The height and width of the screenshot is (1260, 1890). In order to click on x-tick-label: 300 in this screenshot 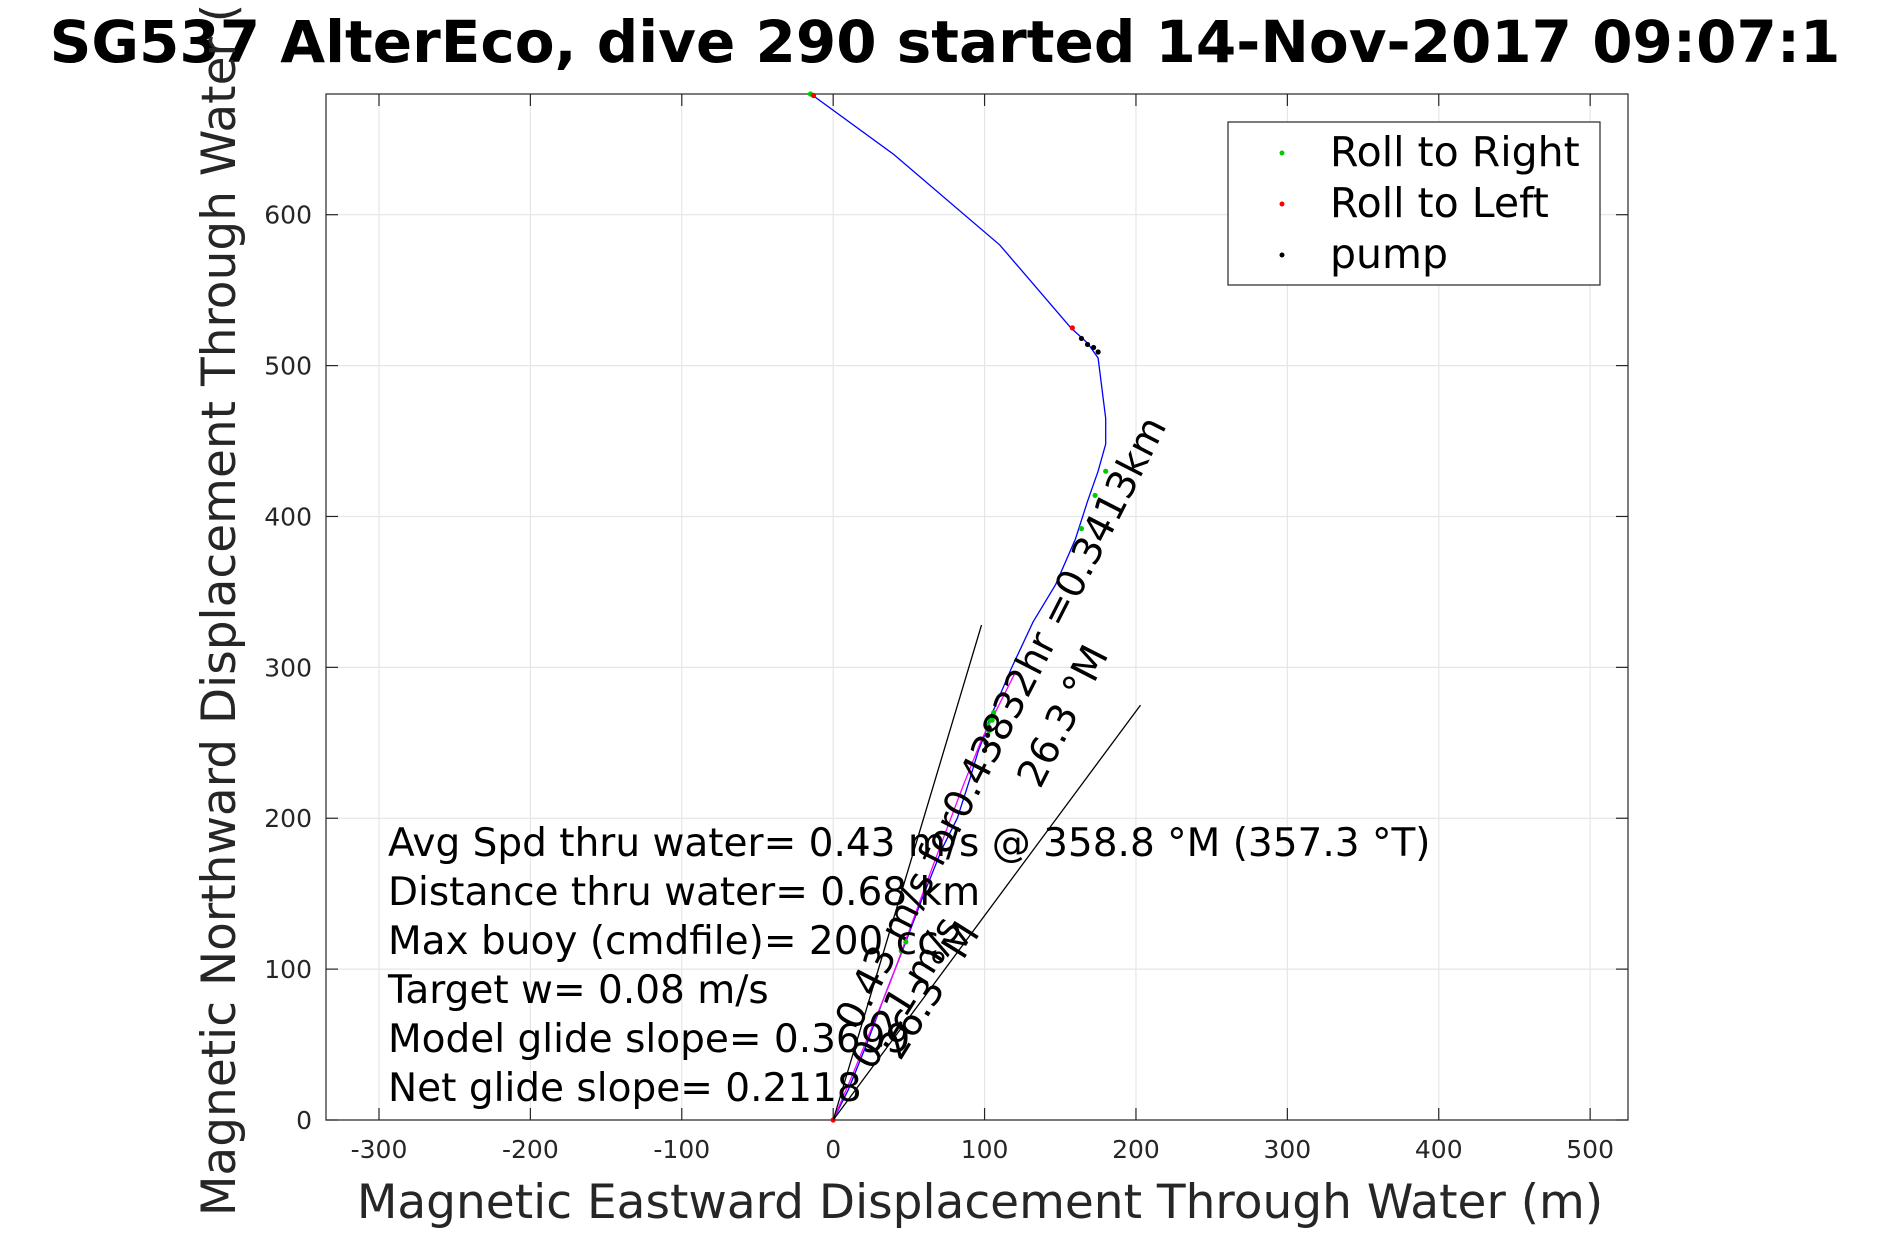, I will do `click(1288, 1149)`.